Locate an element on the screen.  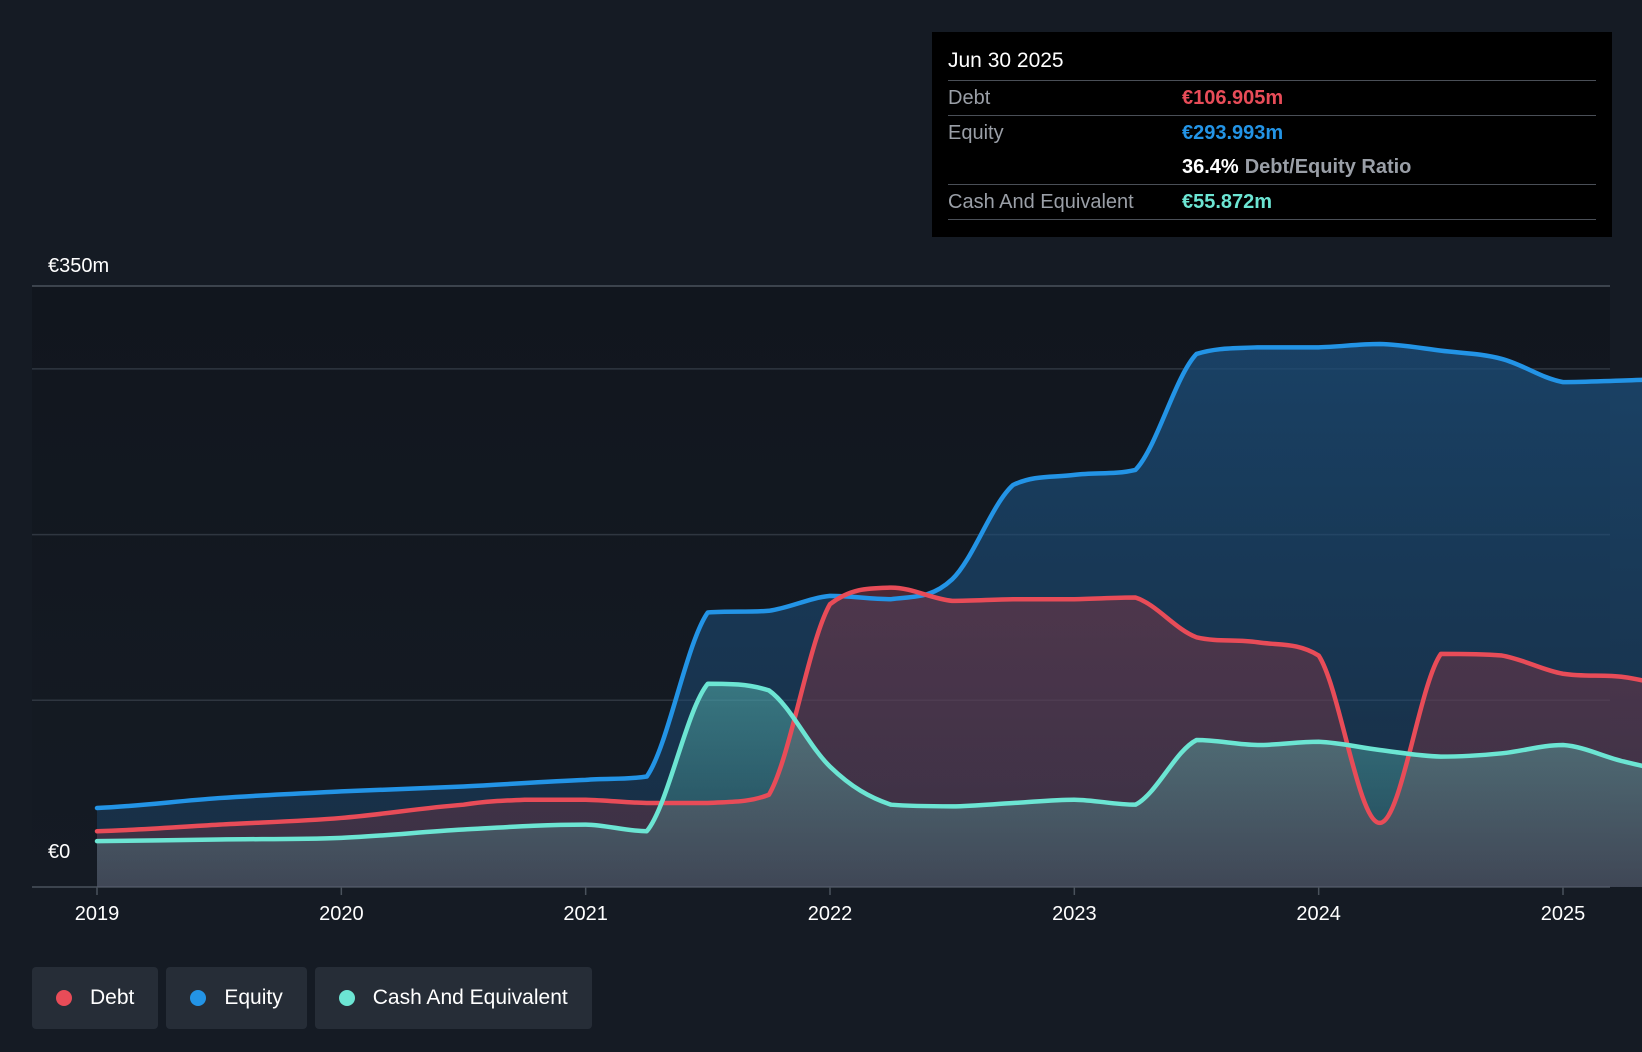
equity-dot-icon is located at coordinates (198, 998).